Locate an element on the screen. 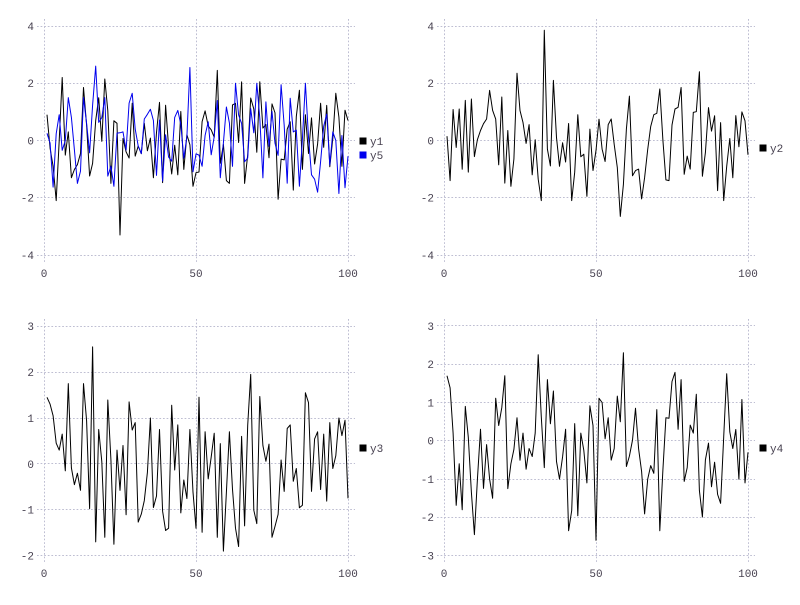  svg-text: y4 is located at coordinates (777, 450).